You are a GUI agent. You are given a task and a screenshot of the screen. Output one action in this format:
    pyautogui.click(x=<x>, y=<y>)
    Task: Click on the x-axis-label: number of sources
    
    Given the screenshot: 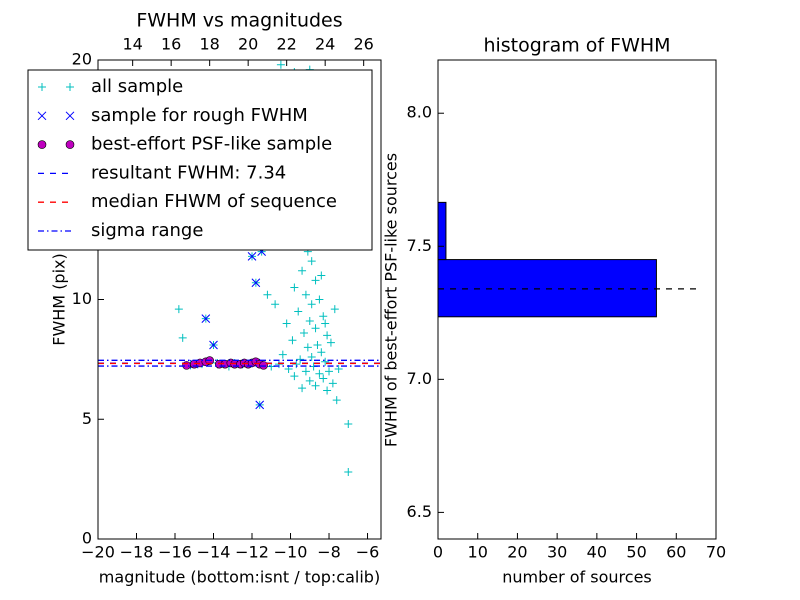 What is the action you would take?
    pyautogui.click(x=577, y=577)
    